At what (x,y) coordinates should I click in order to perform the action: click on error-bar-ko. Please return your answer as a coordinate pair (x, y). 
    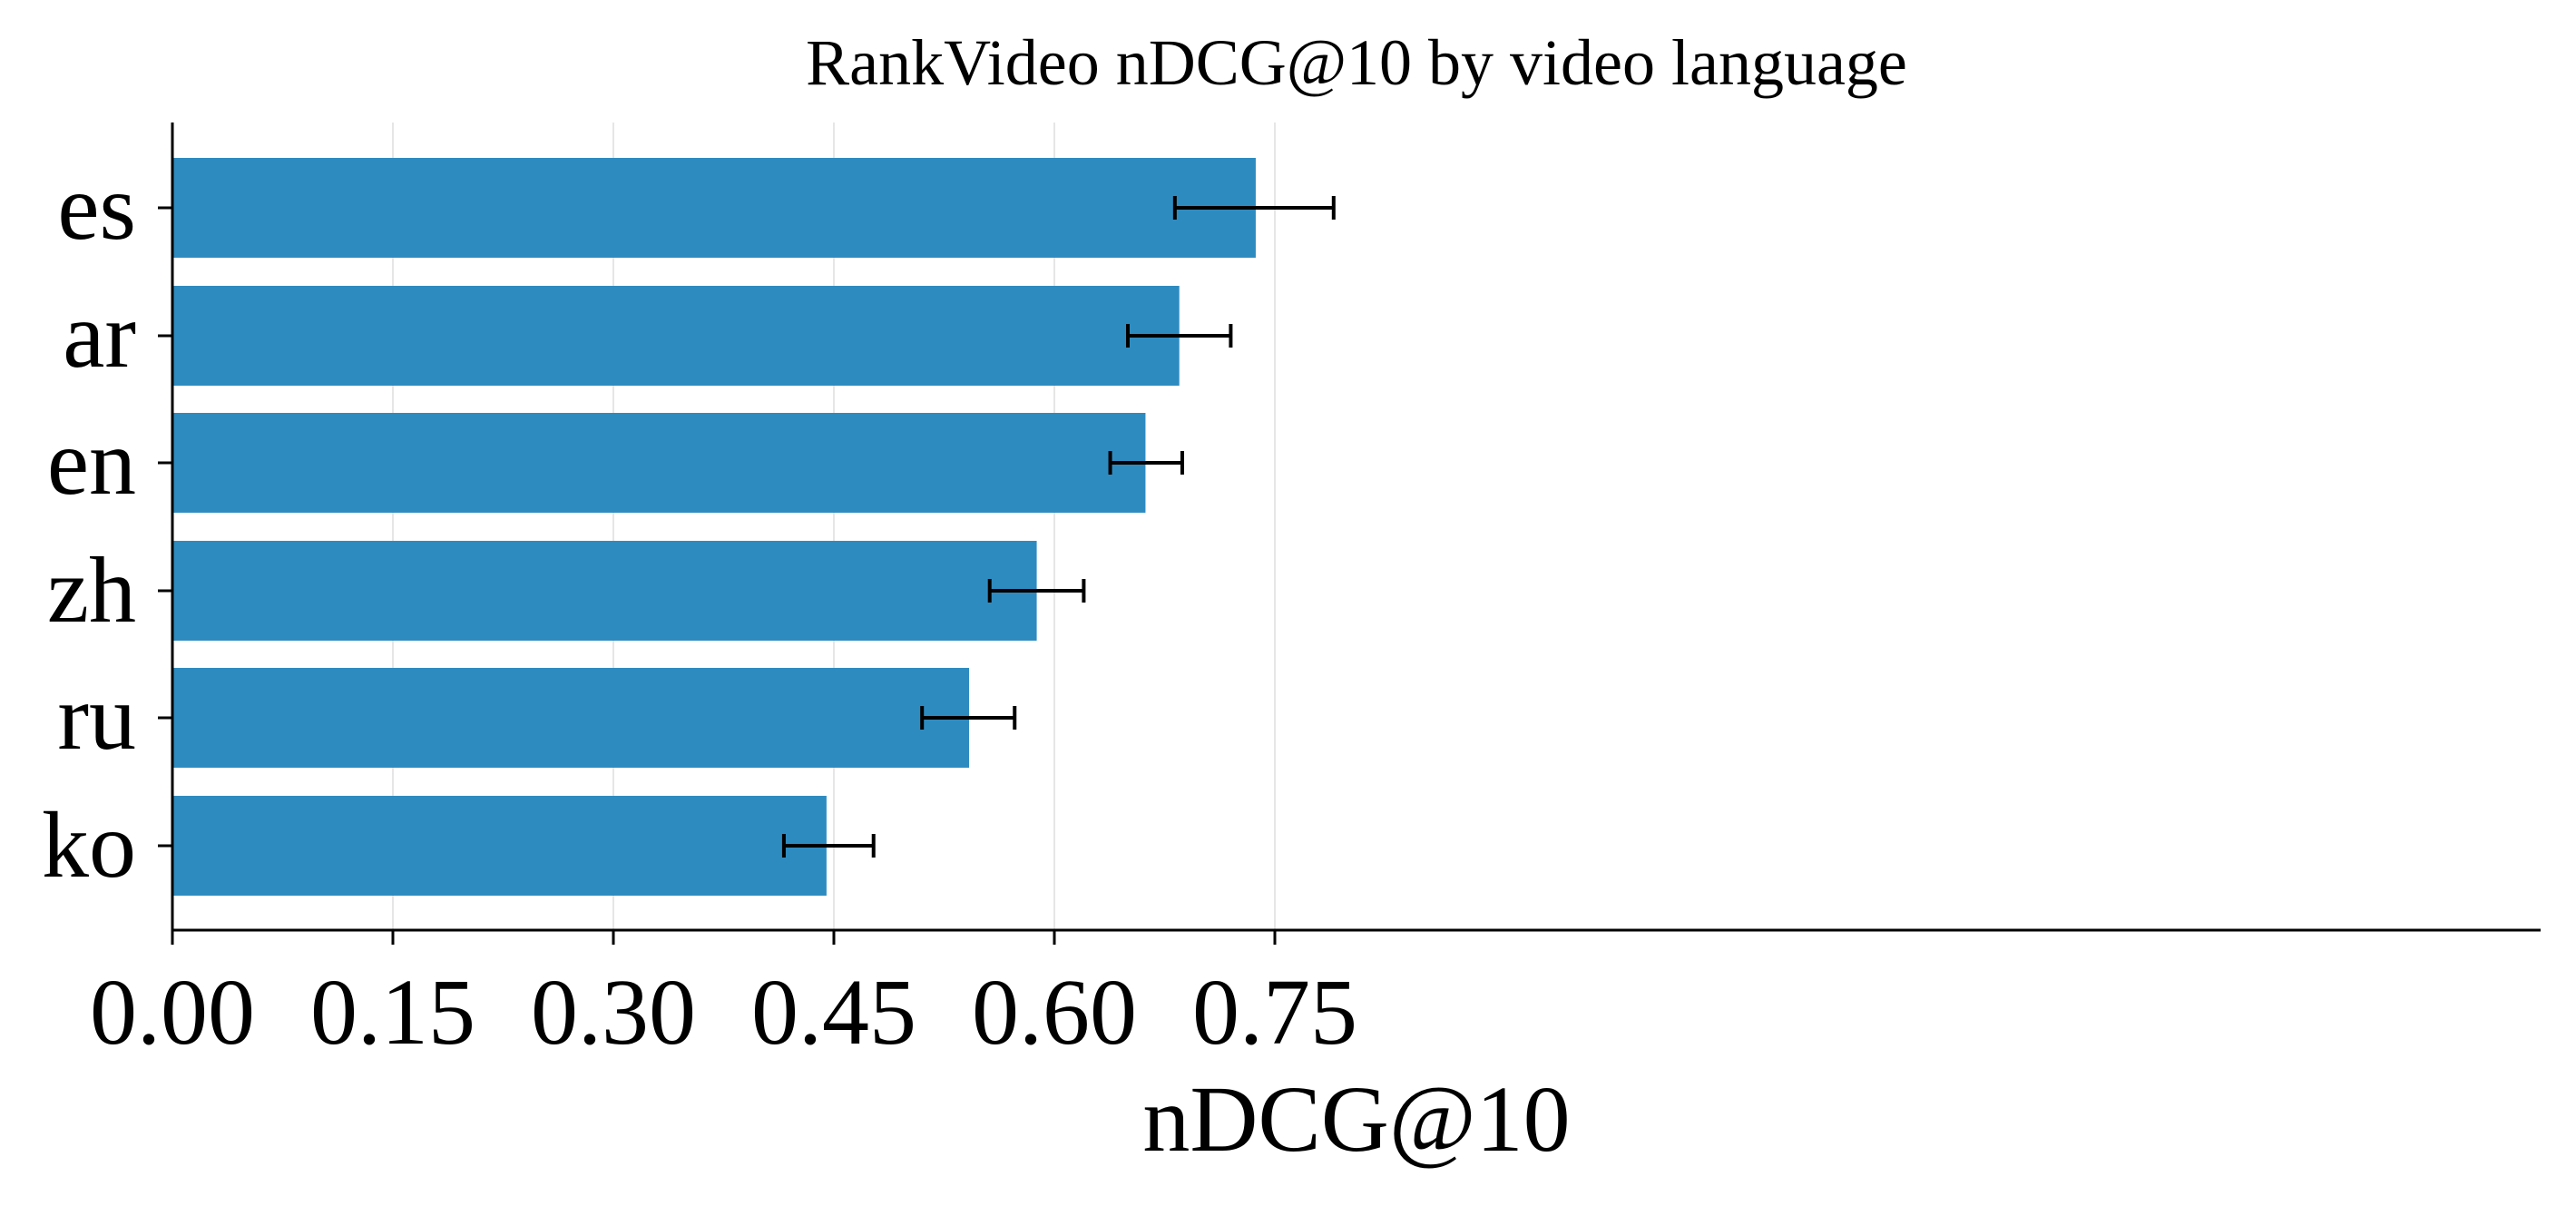
    Looking at the image, I should click on (828, 846).